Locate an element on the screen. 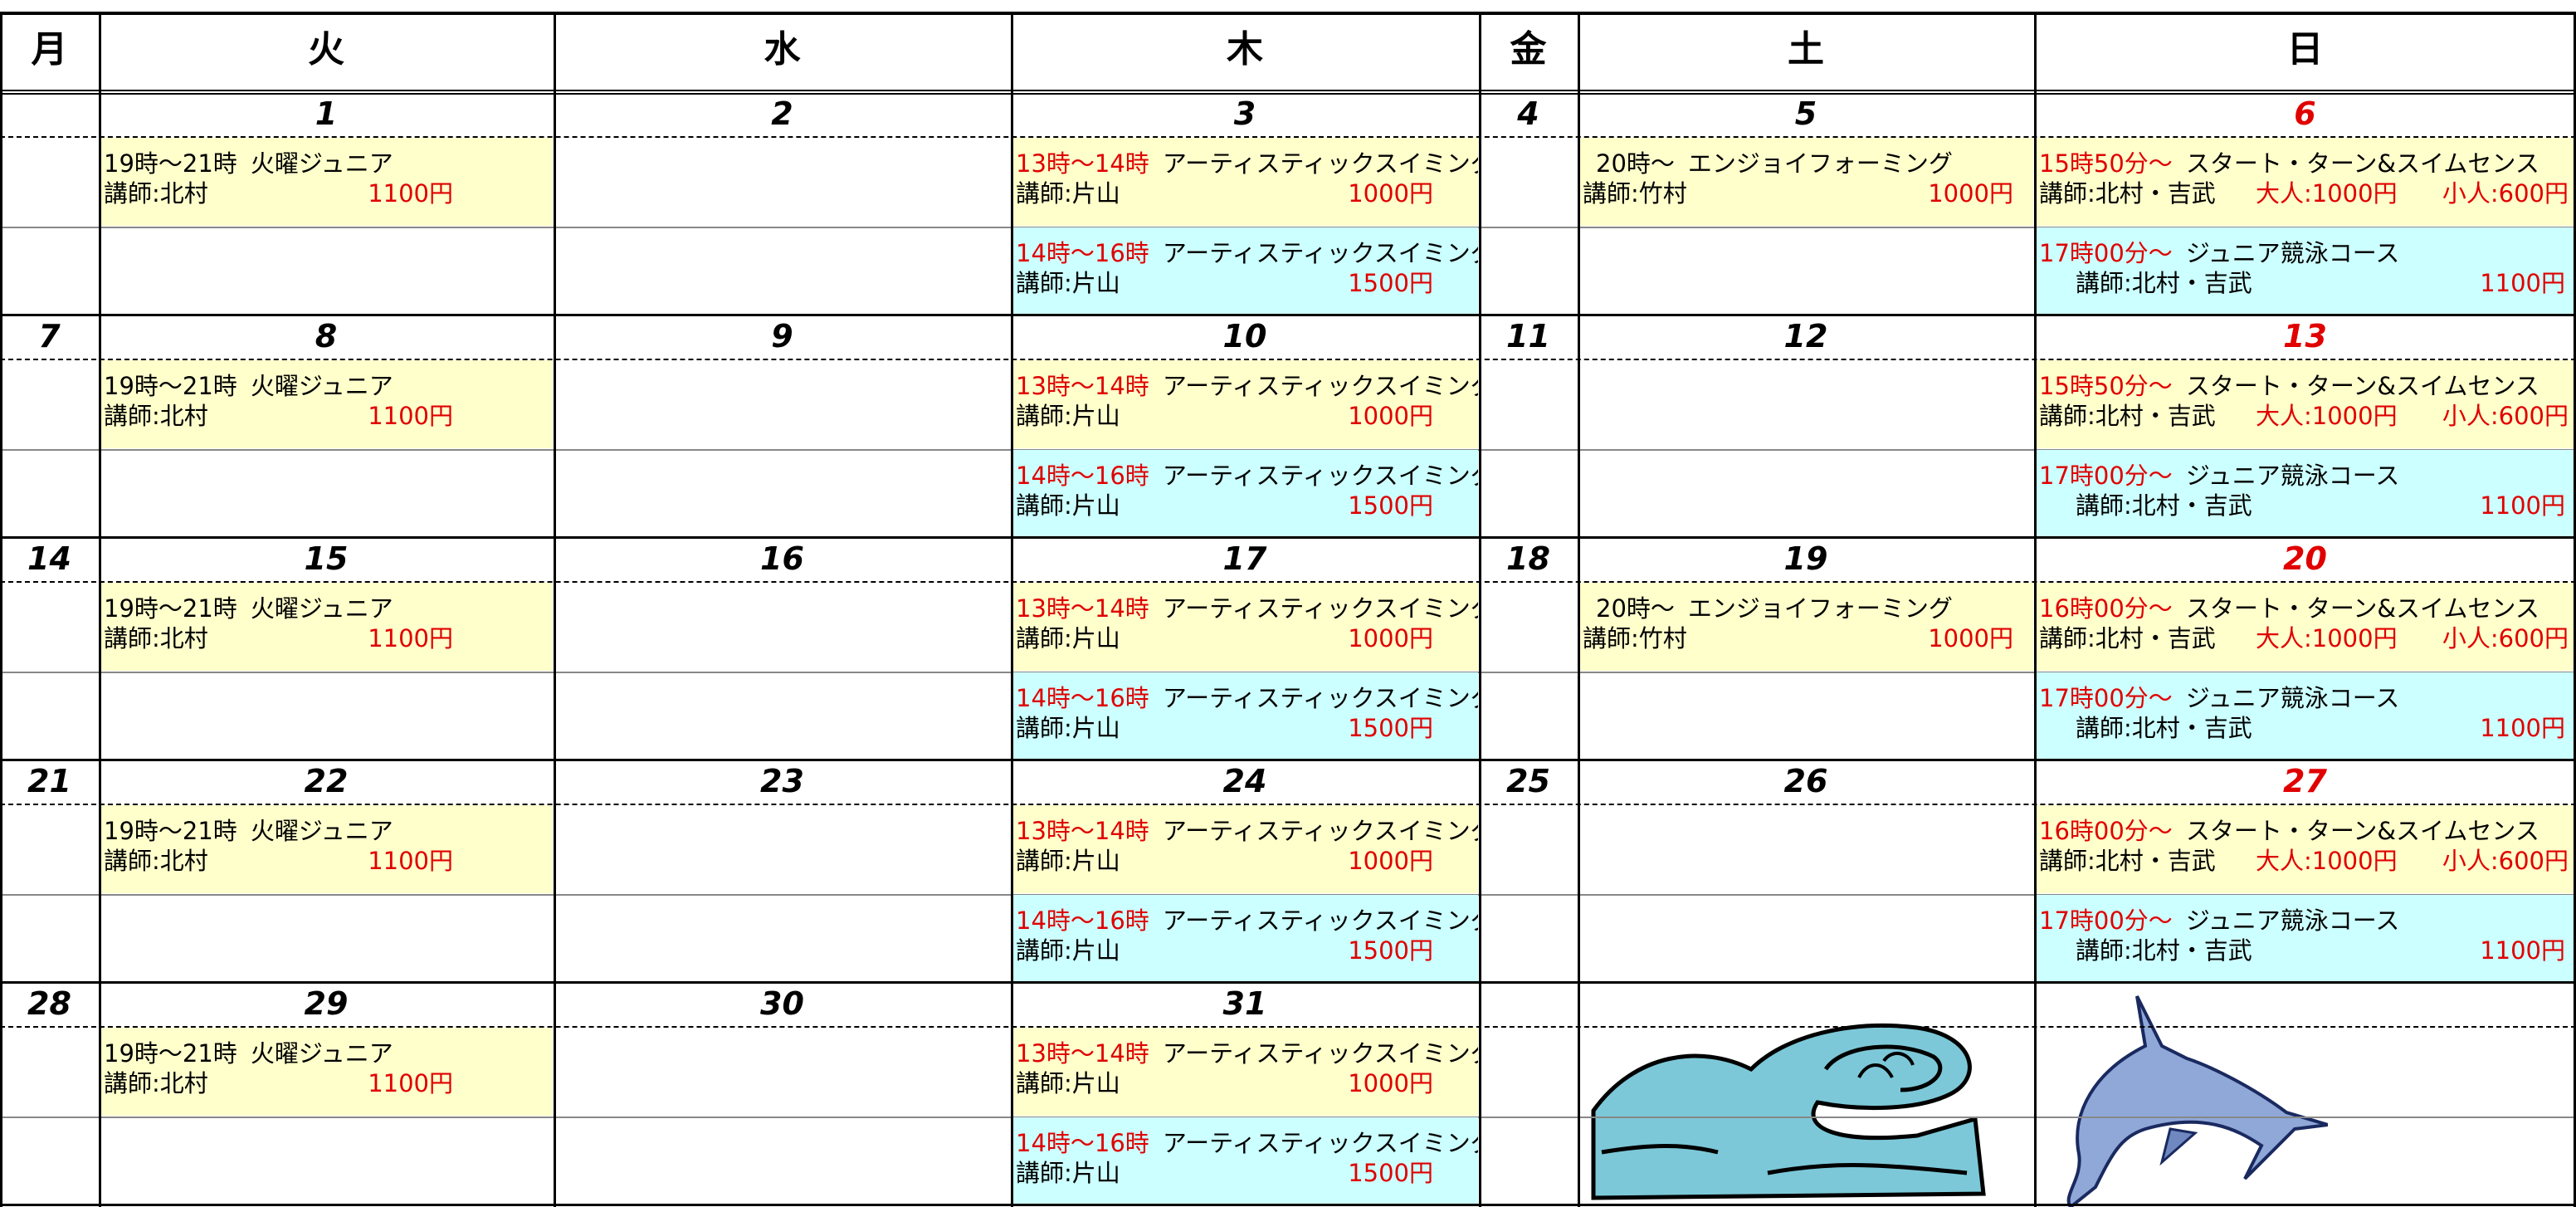 The height and width of the screenshot is (1207, 2576). date-number: 2 is located at coordinates (782, 113).